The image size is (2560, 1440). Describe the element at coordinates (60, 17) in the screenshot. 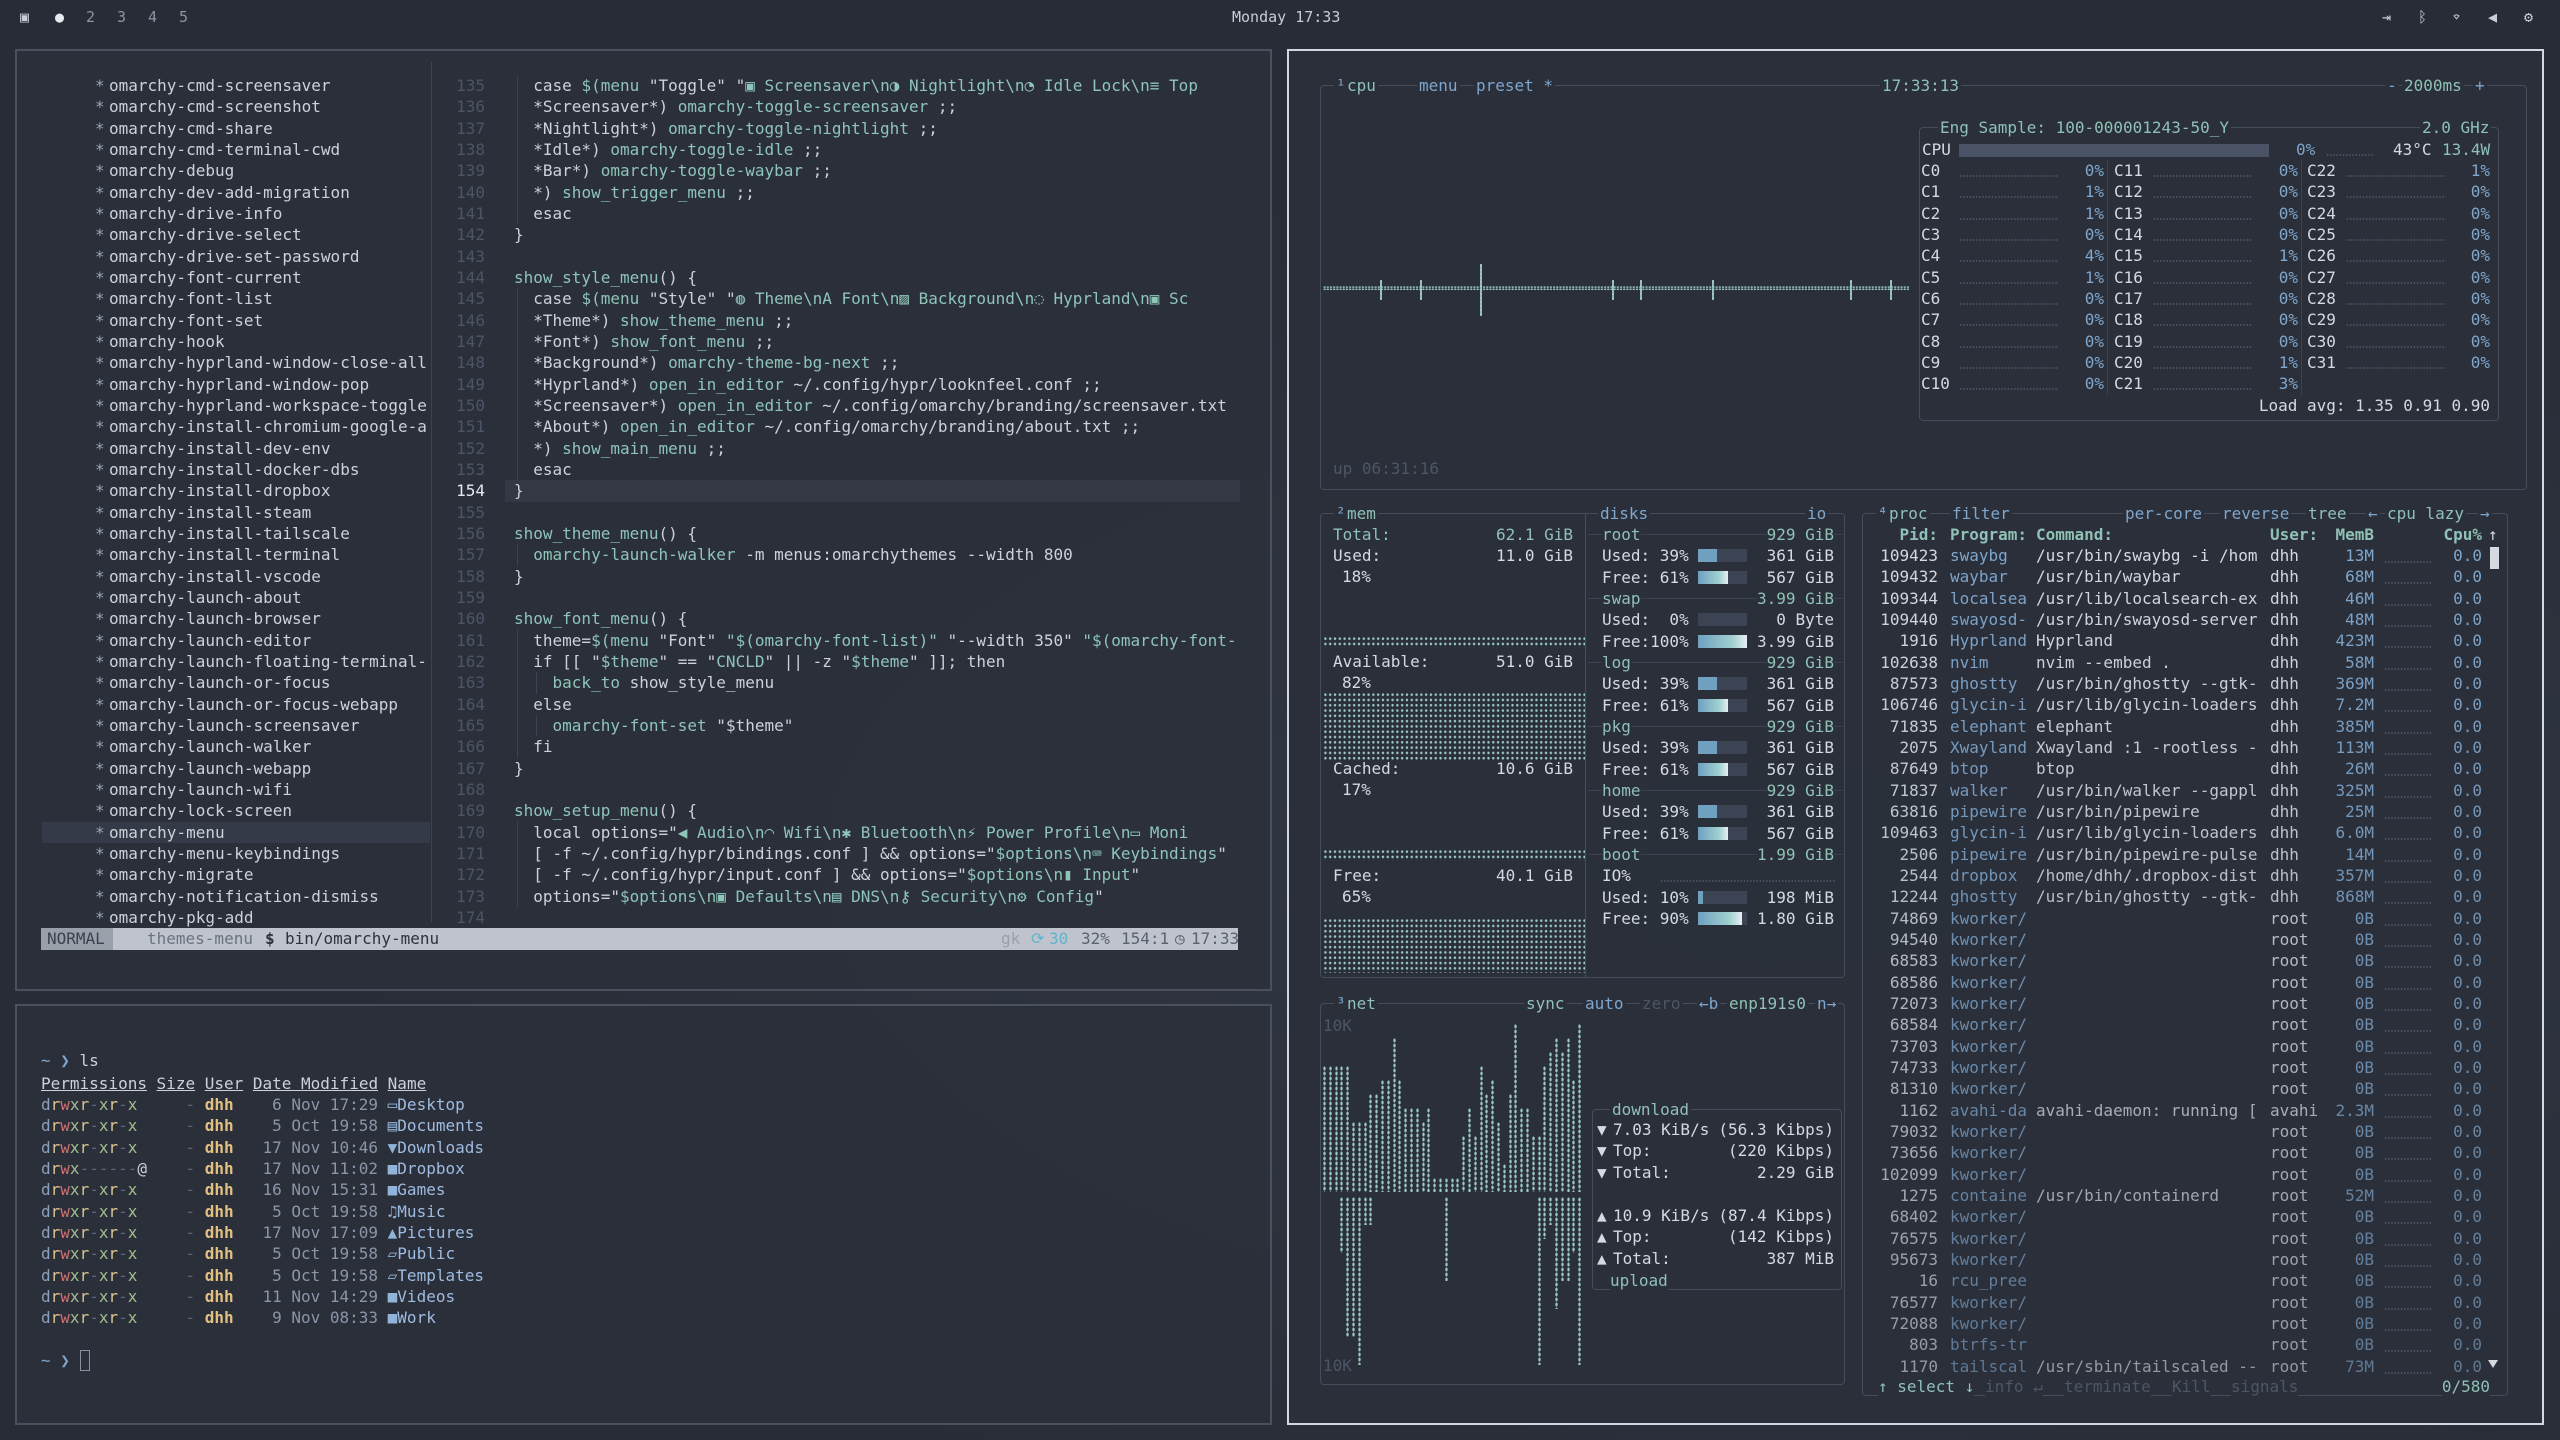

I see `workspace-1: ●` at that location.